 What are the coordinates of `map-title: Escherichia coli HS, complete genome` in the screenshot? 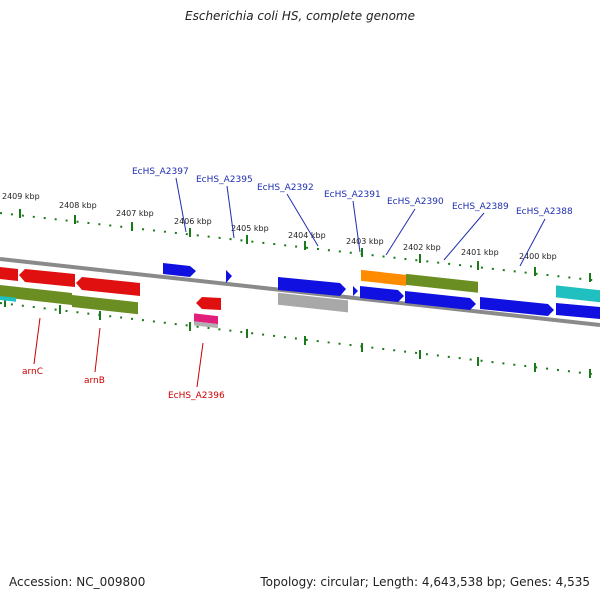 It's located at (300, 16).